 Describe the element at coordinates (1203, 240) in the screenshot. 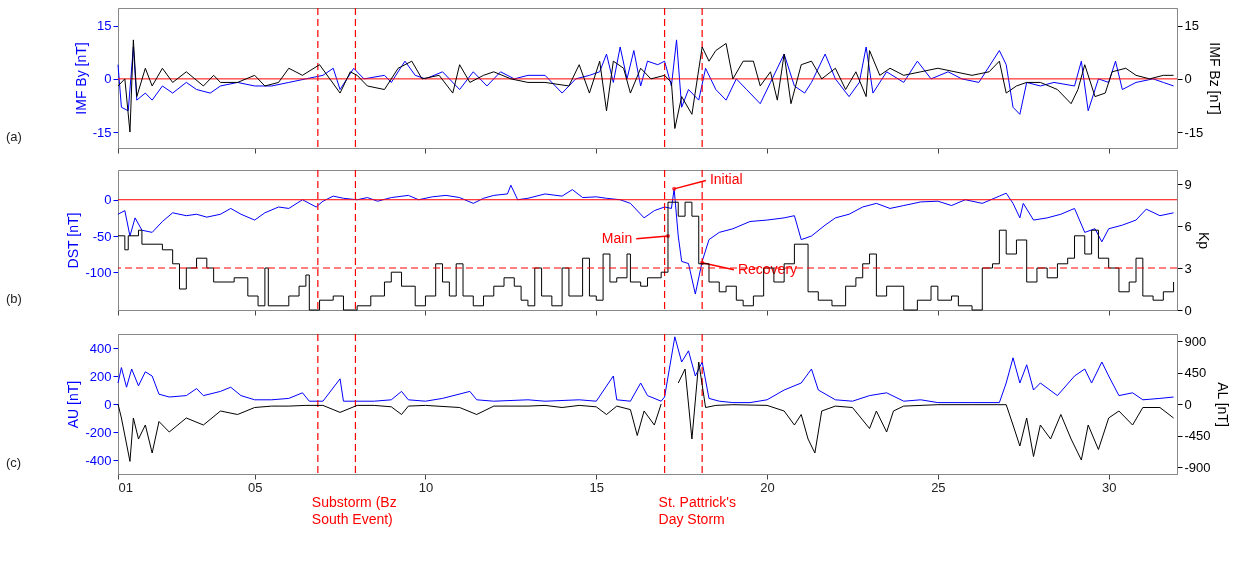

I see `y2-axis-title: Kp` at that location.